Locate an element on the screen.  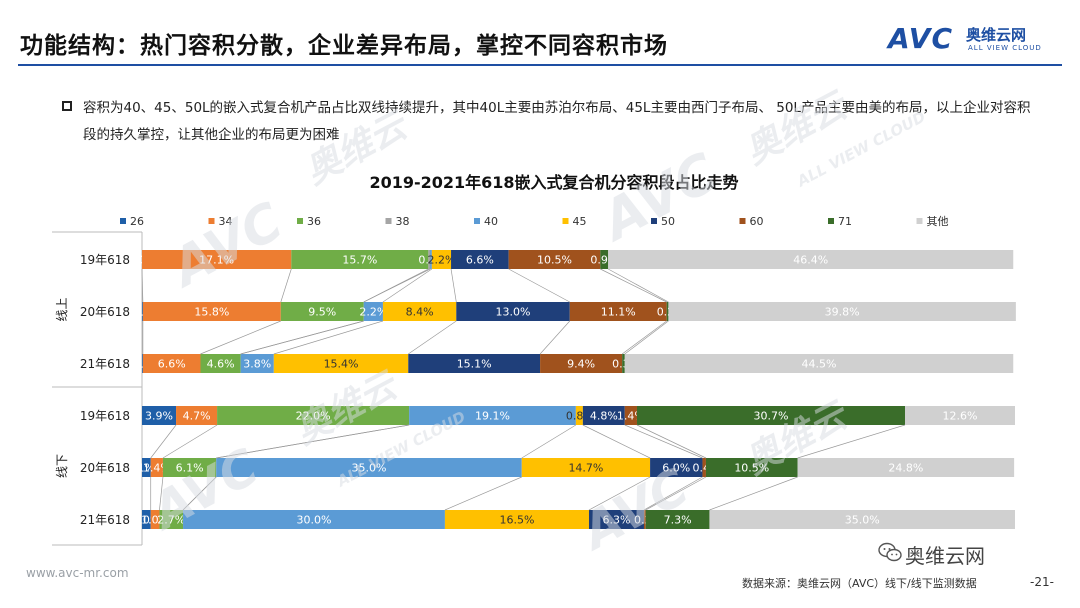
legend-label-45: 45 is located at coordinates (580, 221).